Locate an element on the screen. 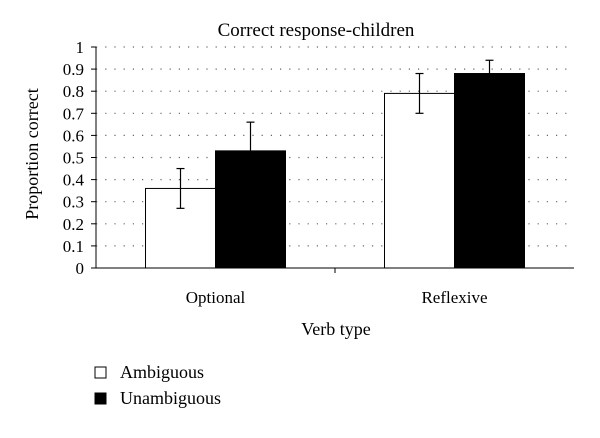  y-tick-label: 0.8 is located at coordinates (73, 91).